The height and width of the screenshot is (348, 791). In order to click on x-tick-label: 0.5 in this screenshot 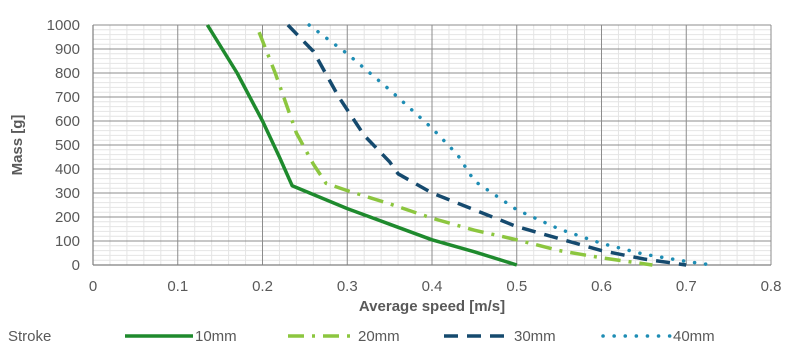, I will do `click(516, 286)`.